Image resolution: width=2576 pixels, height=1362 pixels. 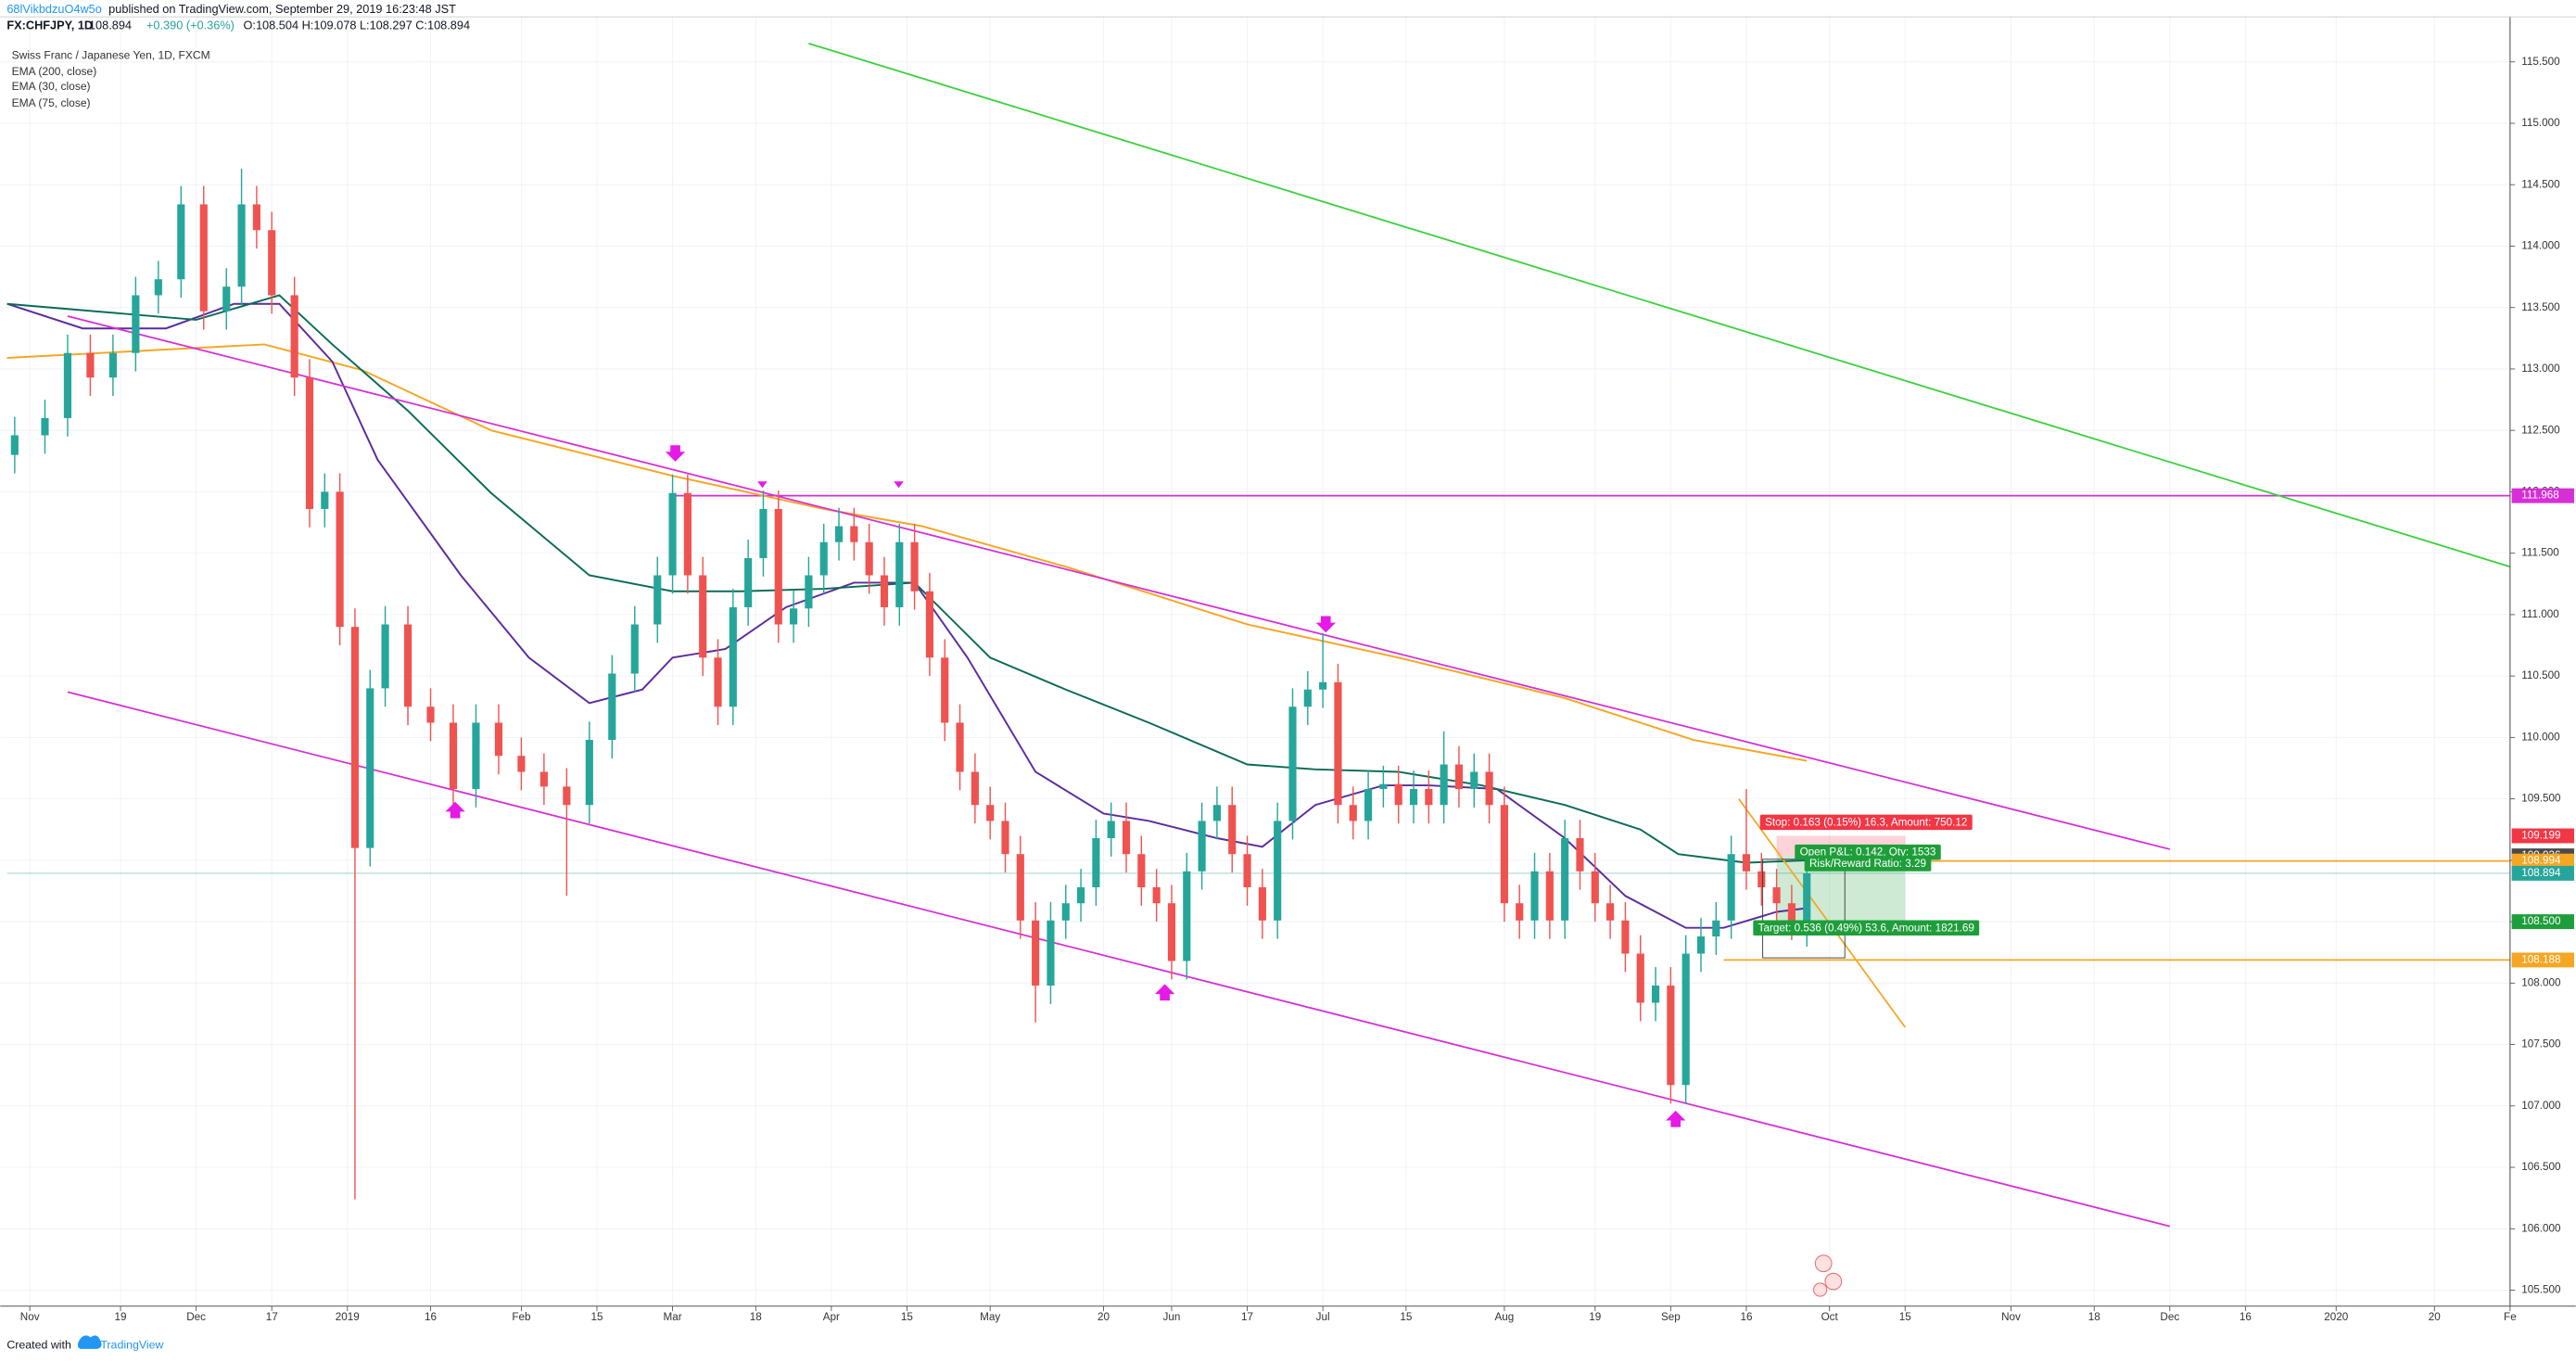 What do you see at coordinates (1595, 1317) in the screenshot?
I see `x-tick-label: 19` at bounding box center [1595, 1317].